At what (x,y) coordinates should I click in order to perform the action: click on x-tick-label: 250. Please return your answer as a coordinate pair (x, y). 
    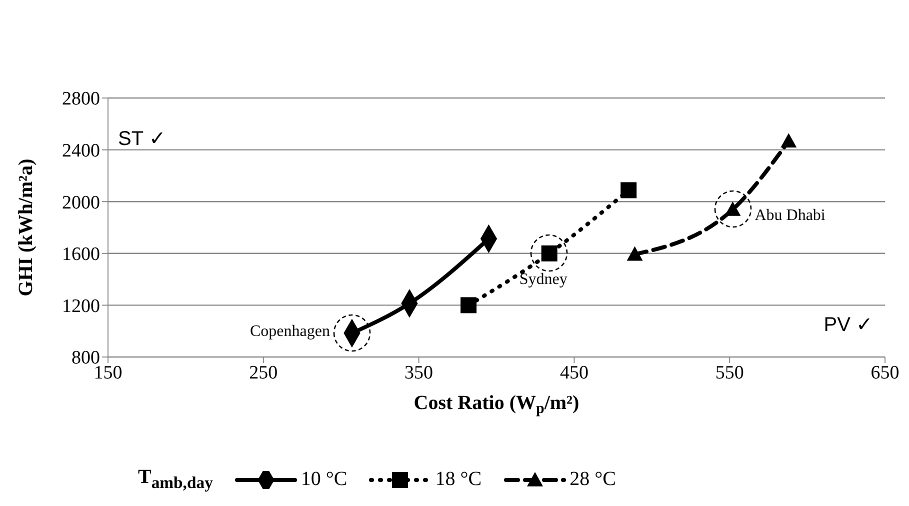
    Looking at the image, I should click on (263, 373).